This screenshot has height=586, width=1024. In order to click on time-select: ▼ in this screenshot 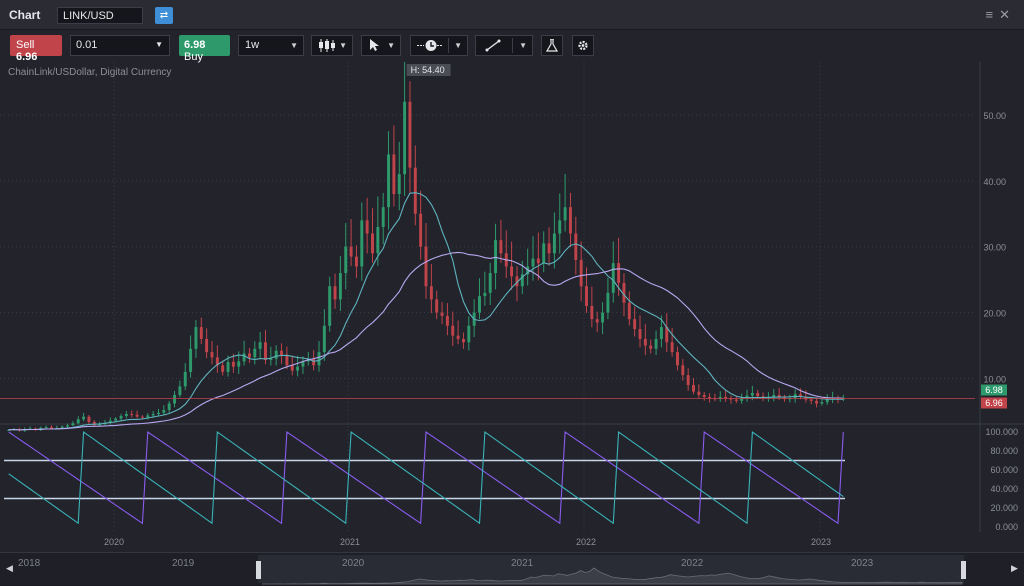, I will do `click(439, 45)`.